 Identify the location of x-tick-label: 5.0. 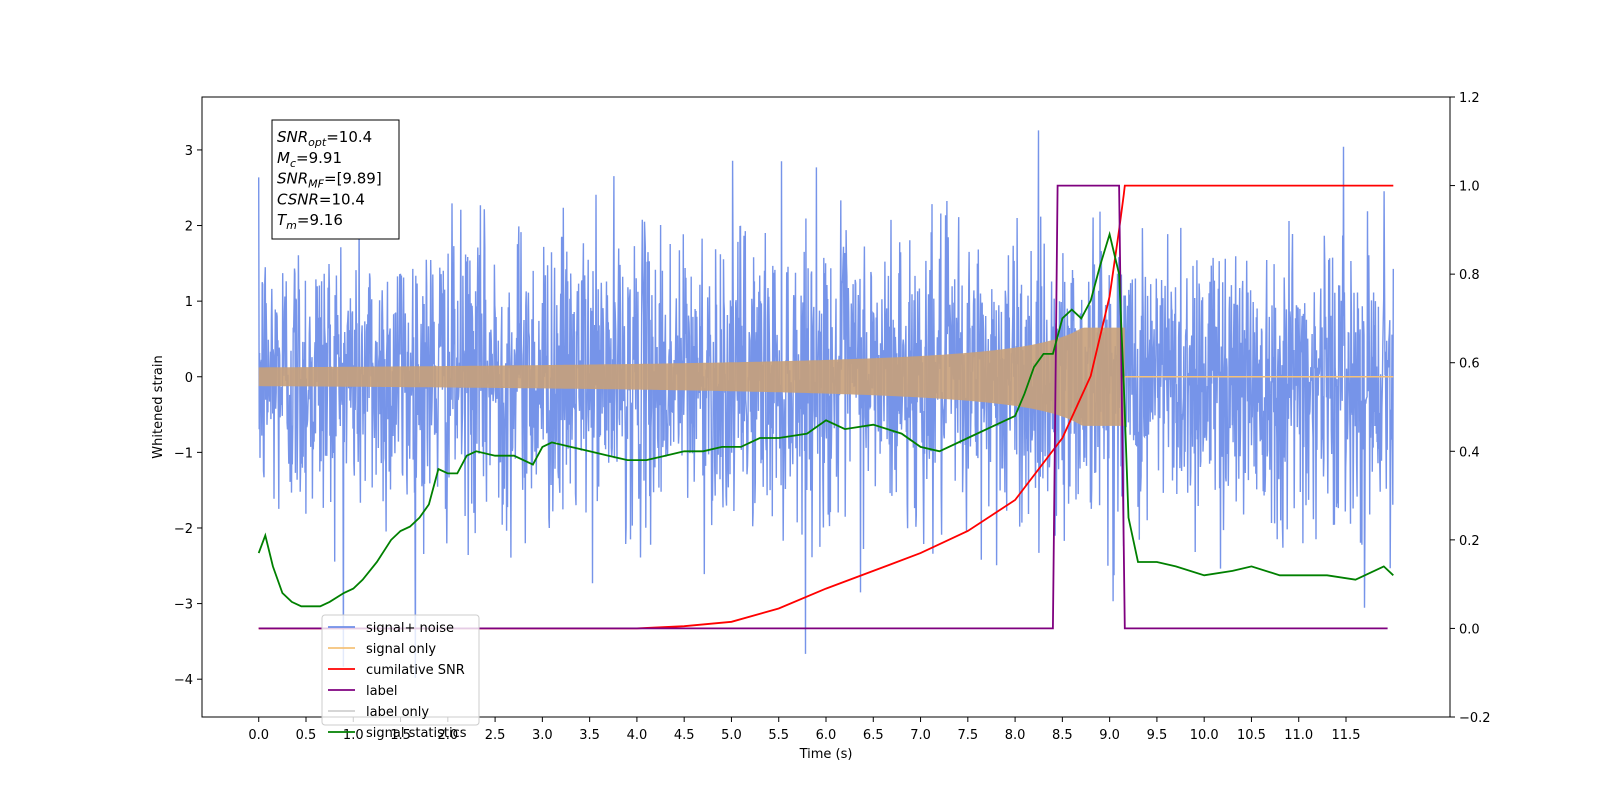
(731, 735).